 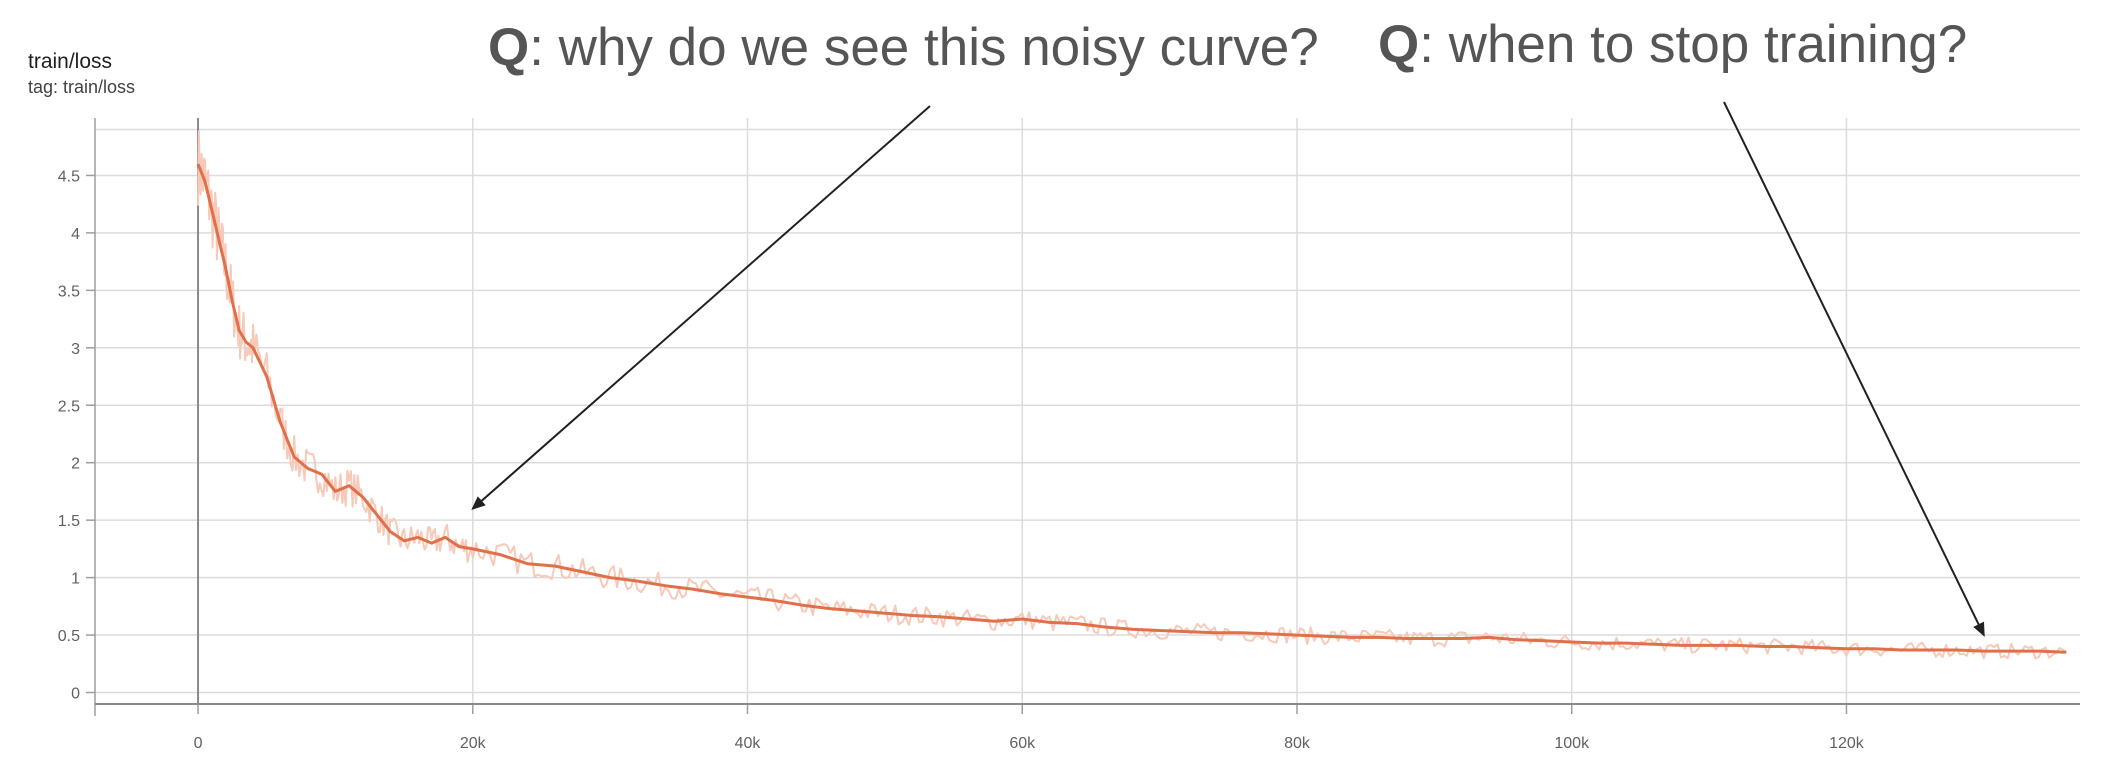 I want to click on x-tick-label: 120k, so click(x=1847, y=743).